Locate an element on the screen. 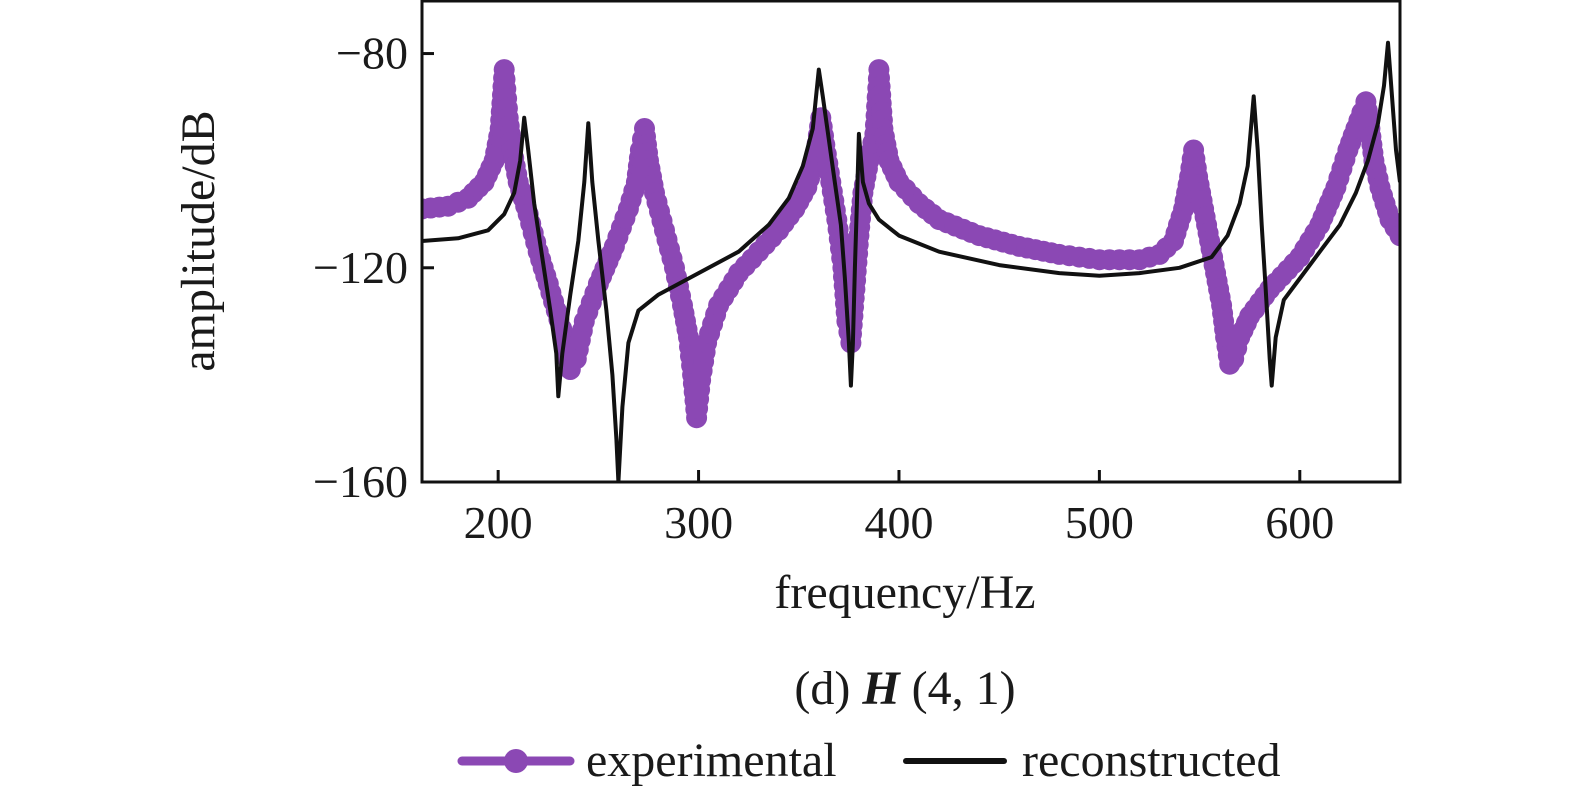 This screenshot has width=1575, height=797. y-tick-label: −80 is located at coordinates (372, 53).